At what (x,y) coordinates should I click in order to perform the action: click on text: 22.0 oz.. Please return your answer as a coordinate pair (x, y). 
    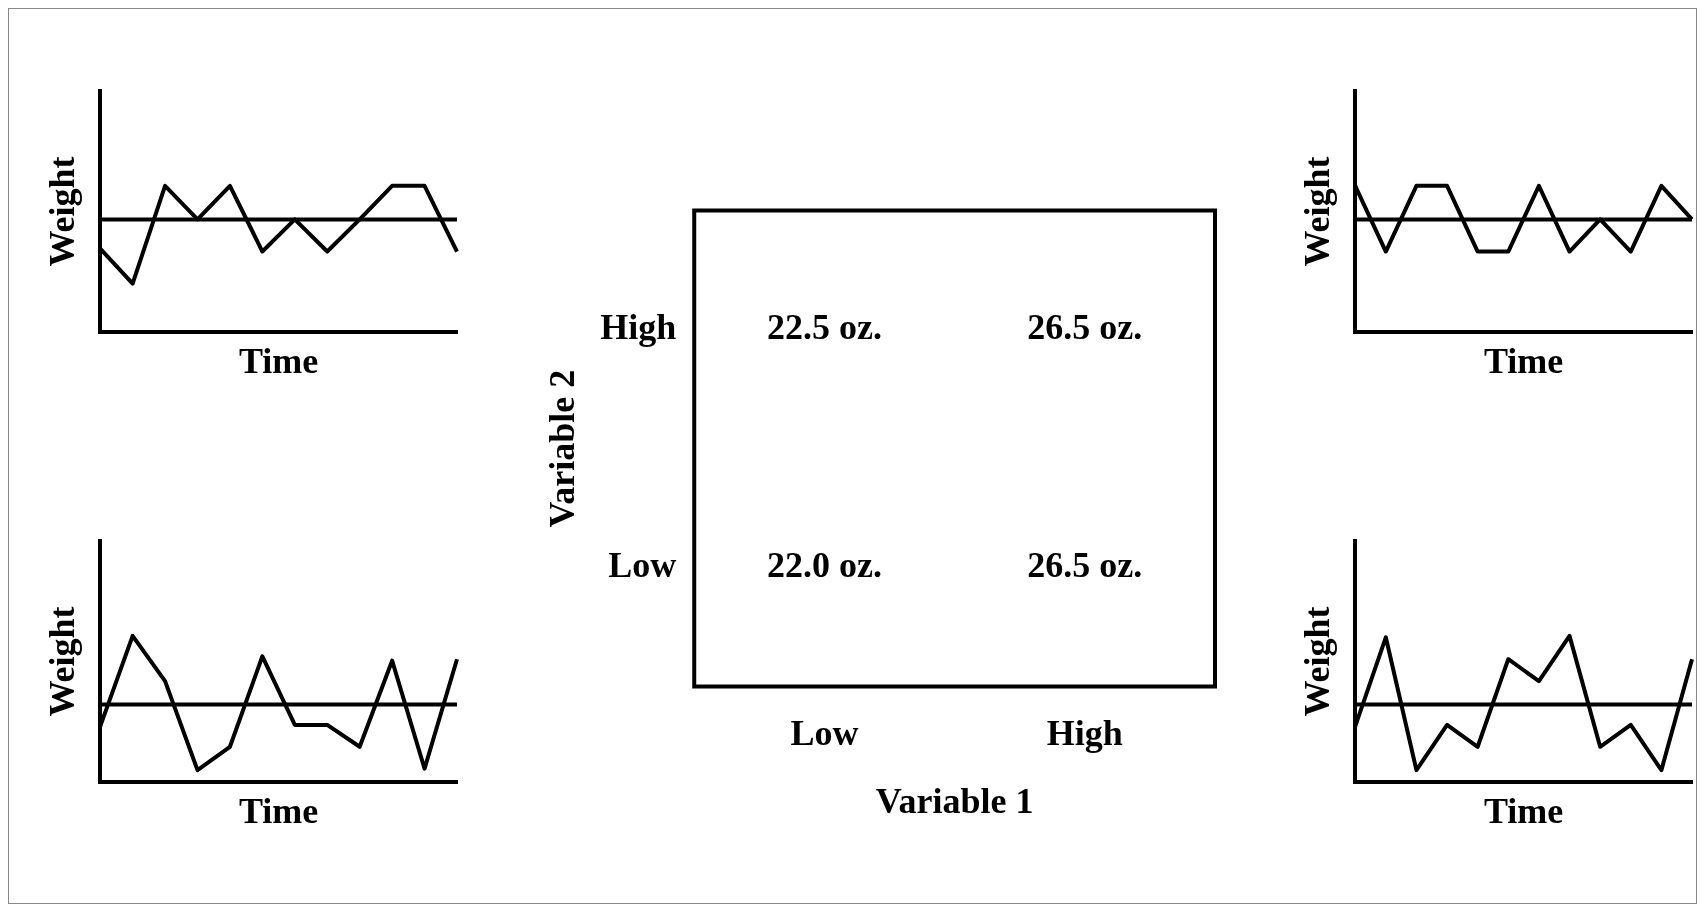
    Looking at the image, I should click on (824, 564).